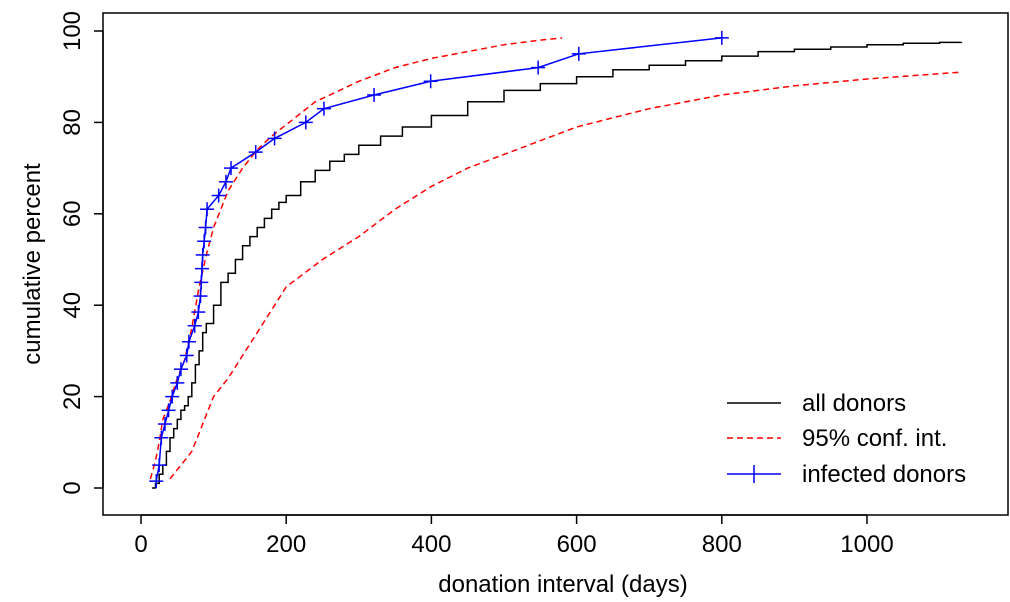 Image resolution: width=1010 pixels, height=602 pixels. I want to click on x-tick-label: 400, so click(431, 544).